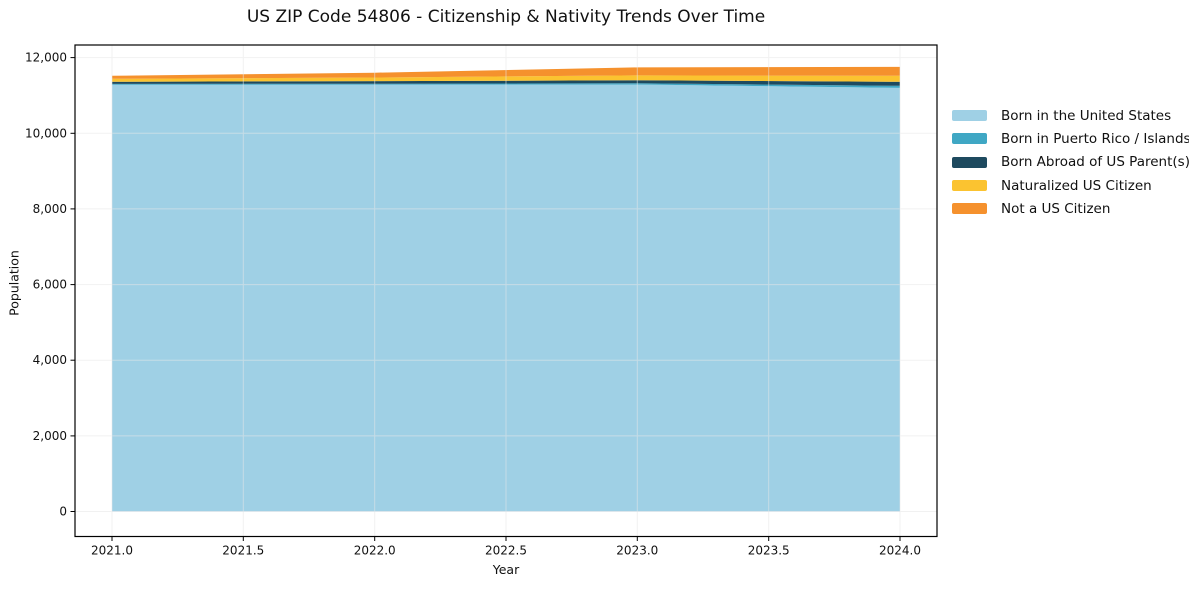  Describe the element at coordinates (1095, 162) in the screenshot. I see `legend-label: Born Abroad of US Parent(s)` at that location.